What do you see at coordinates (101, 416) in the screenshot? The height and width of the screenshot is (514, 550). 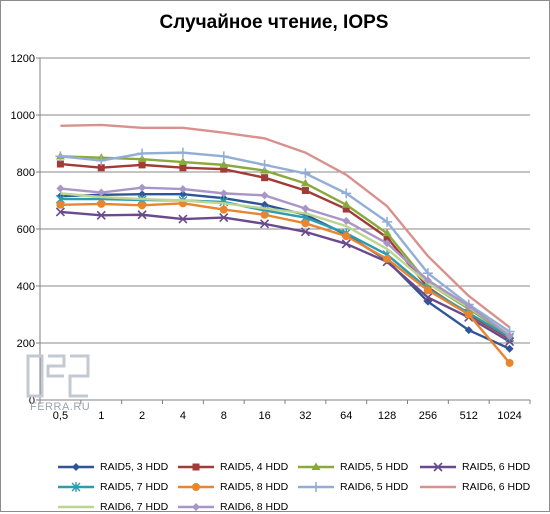 I see `x-tick-label: 1` at bounding box center [101, 416].